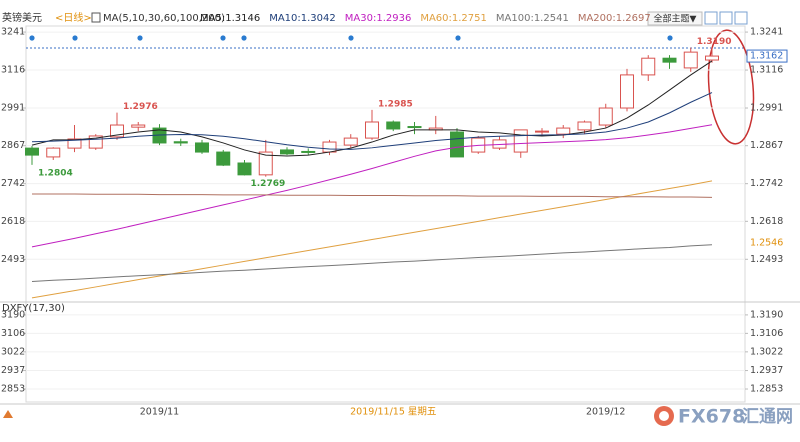  What do you see at coordinates (13, 370) in the screenshot?
I see `y2-tick-label: 2937` at bounding box center [13, 370].